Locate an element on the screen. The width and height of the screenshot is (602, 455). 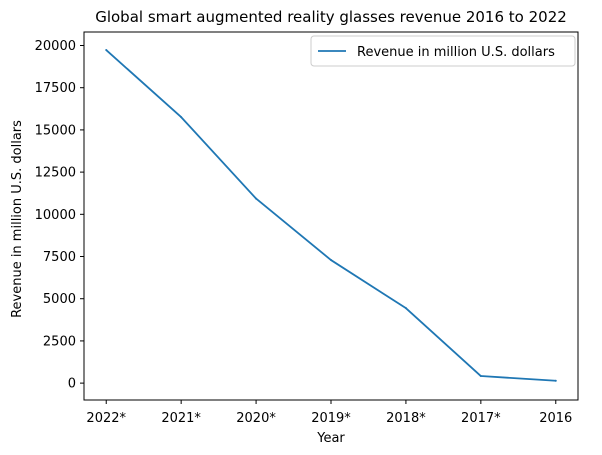
legend-label: Revenue in million U.S. dollars is located at coordinates (456, 52).